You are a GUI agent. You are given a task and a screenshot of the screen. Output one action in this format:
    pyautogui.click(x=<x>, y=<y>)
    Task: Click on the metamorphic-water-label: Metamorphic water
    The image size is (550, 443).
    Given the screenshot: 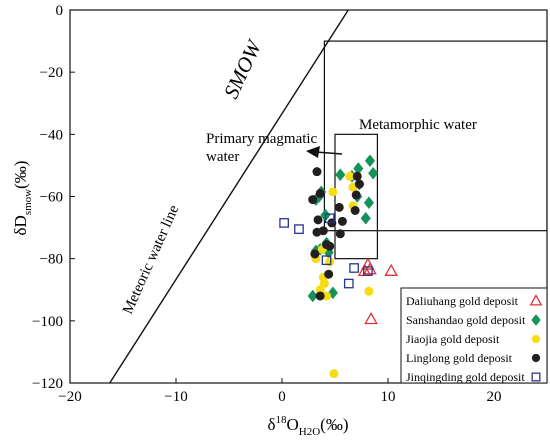 What is the action you would take?
    pyautogui.click(x=418, y=125)
    